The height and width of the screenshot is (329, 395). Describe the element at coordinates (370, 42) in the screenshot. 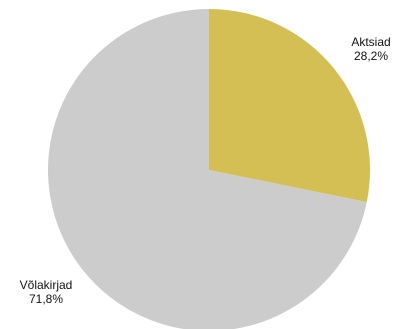

I see `slice-label-aktsiad: Aktsiad` at that location.